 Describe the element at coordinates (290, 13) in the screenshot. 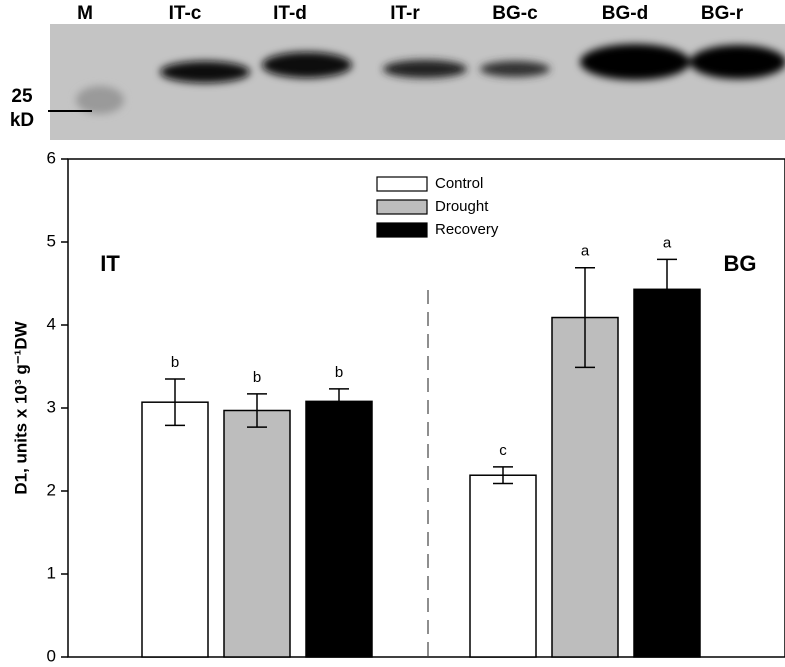

I see `lane-label: IT-d` at that location.